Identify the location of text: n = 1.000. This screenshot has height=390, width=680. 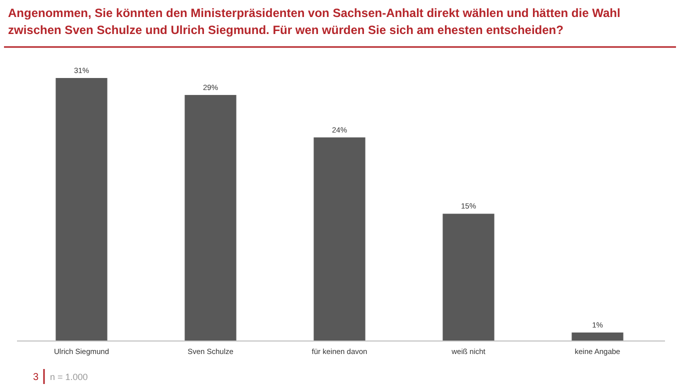
(69, 377).